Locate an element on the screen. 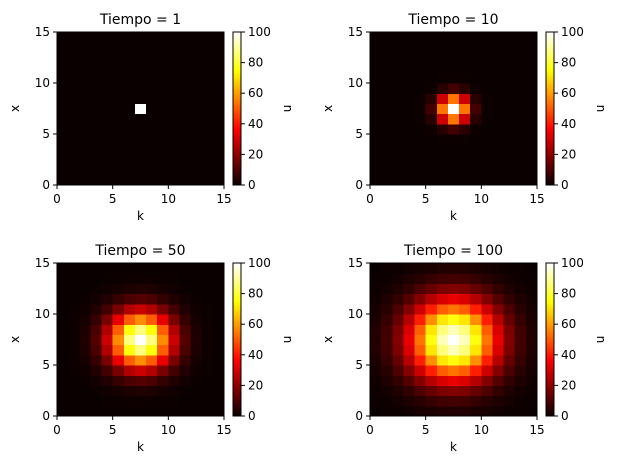  colorbar-tick-label: 20 is located at coordinates (255, 385).